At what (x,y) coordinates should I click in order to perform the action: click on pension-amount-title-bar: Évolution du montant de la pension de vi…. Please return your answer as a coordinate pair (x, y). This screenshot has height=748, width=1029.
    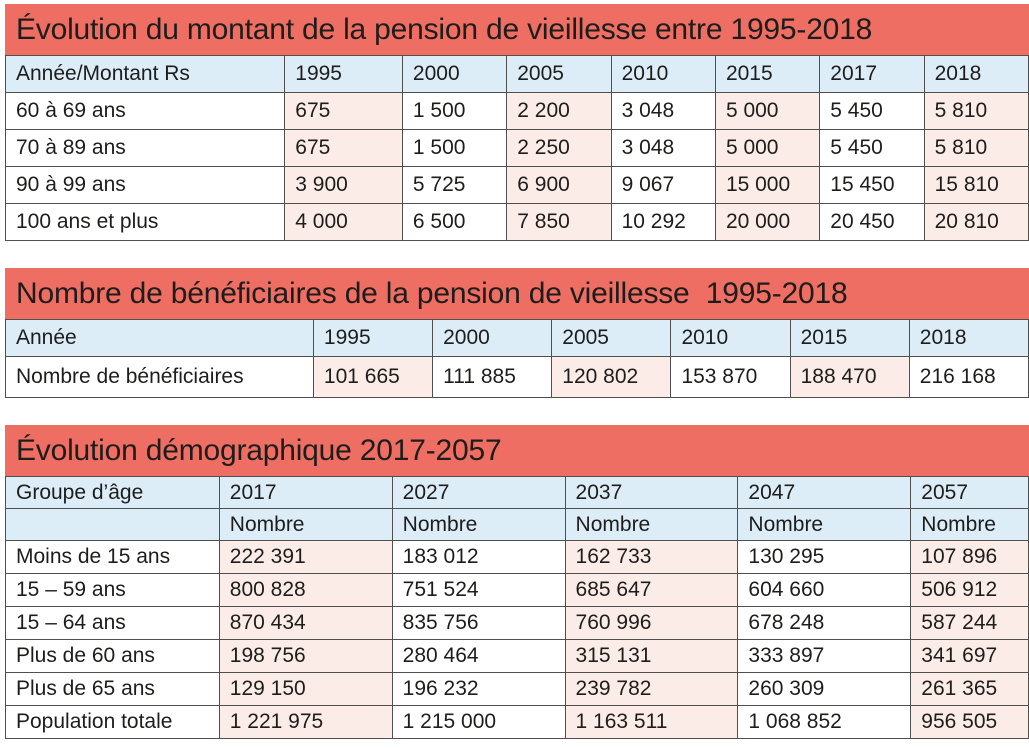
    Looking at the image, I should click on (517, 29).